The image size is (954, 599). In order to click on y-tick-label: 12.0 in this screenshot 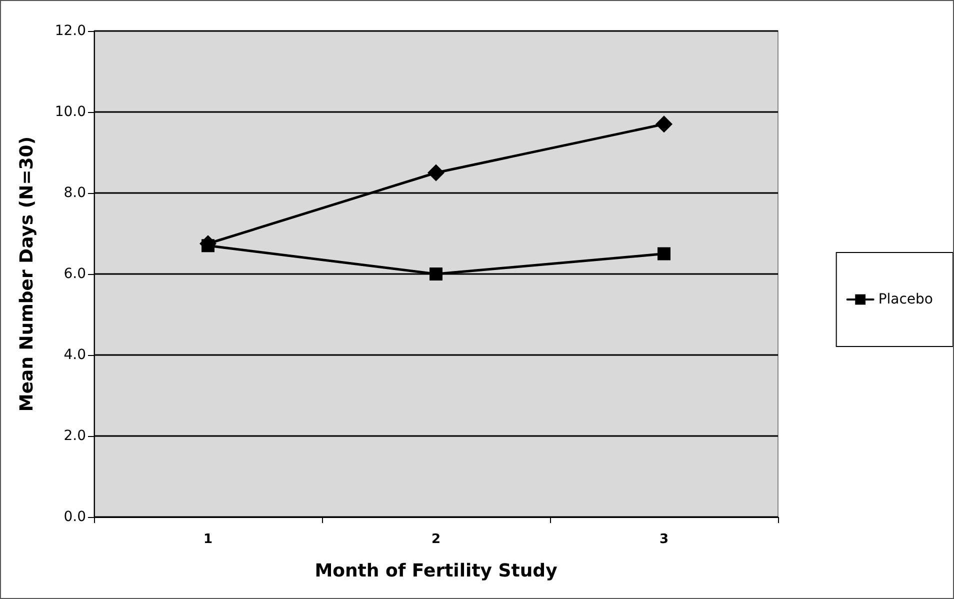, I will do `click(70, 31)`.